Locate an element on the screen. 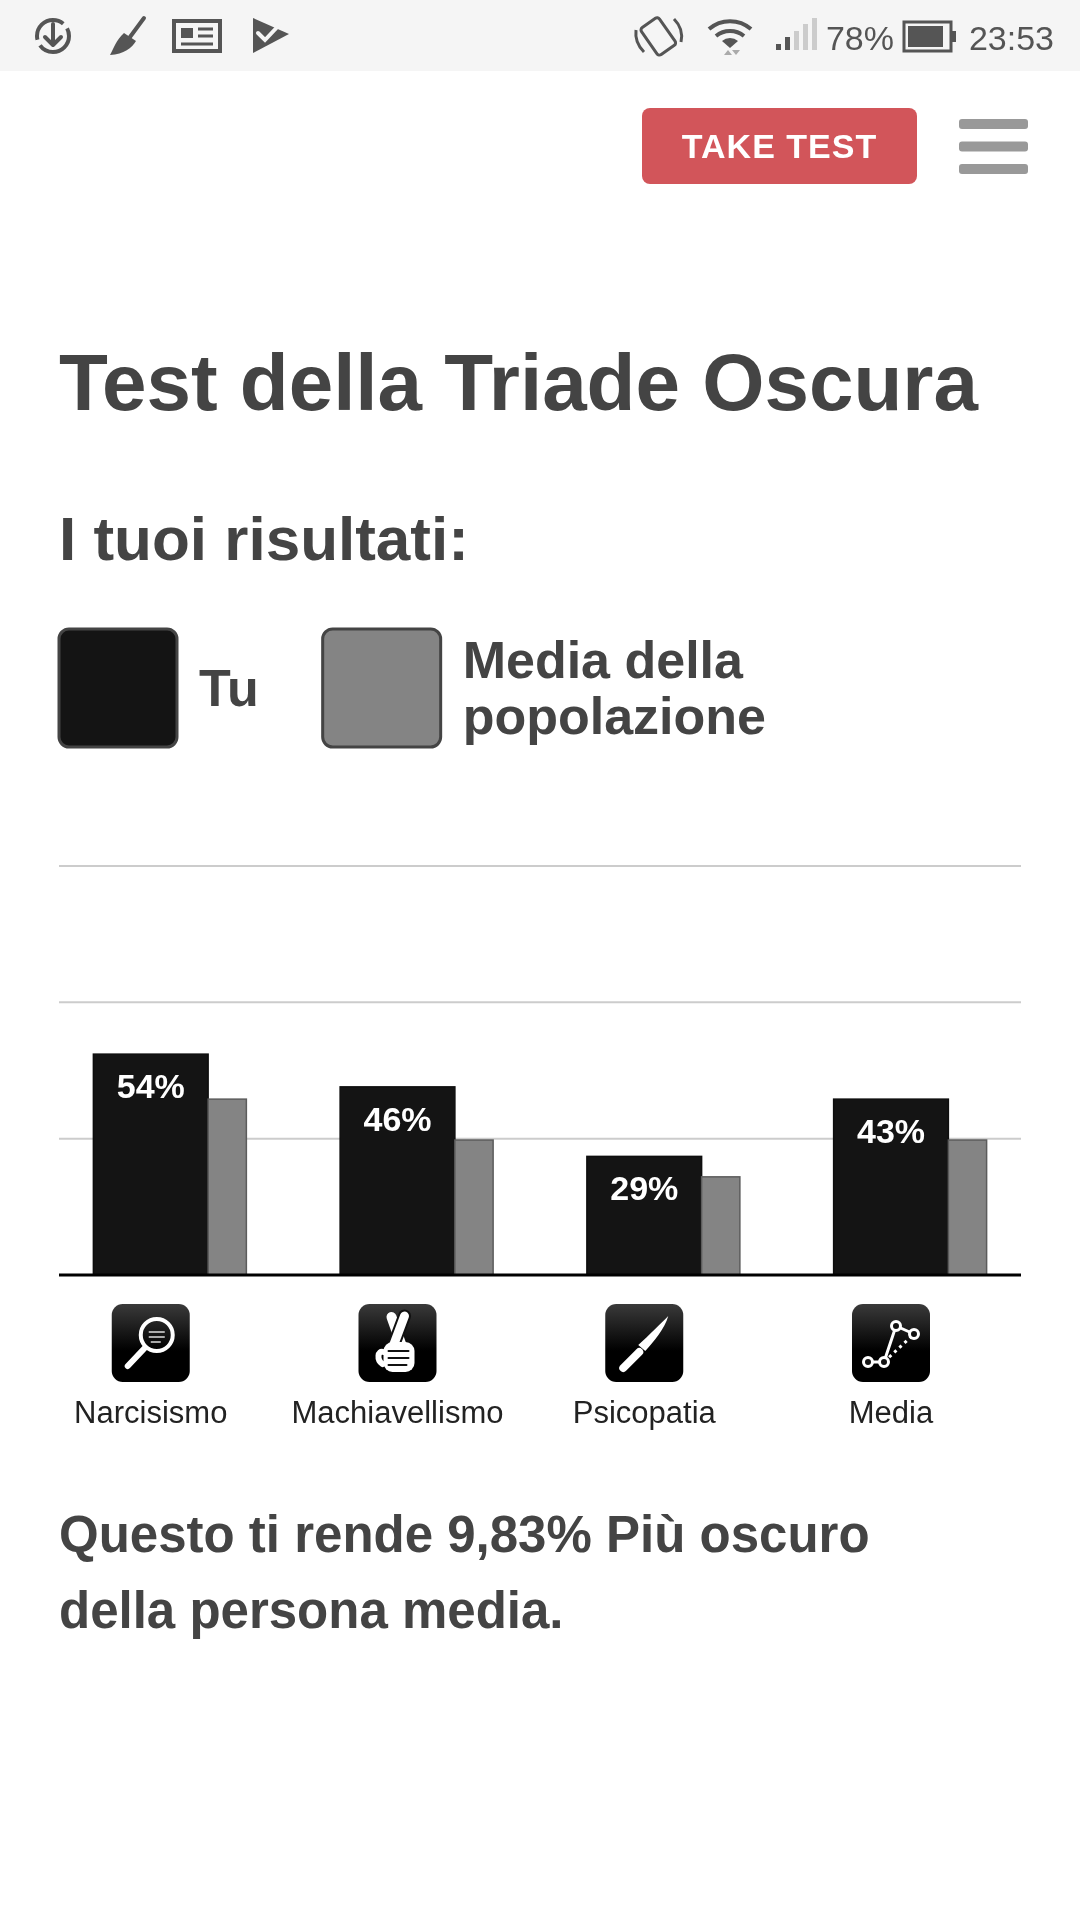 This screenshot has height=1920, width=1080. button: TAKE TEST is located at coordinates (779, 146).